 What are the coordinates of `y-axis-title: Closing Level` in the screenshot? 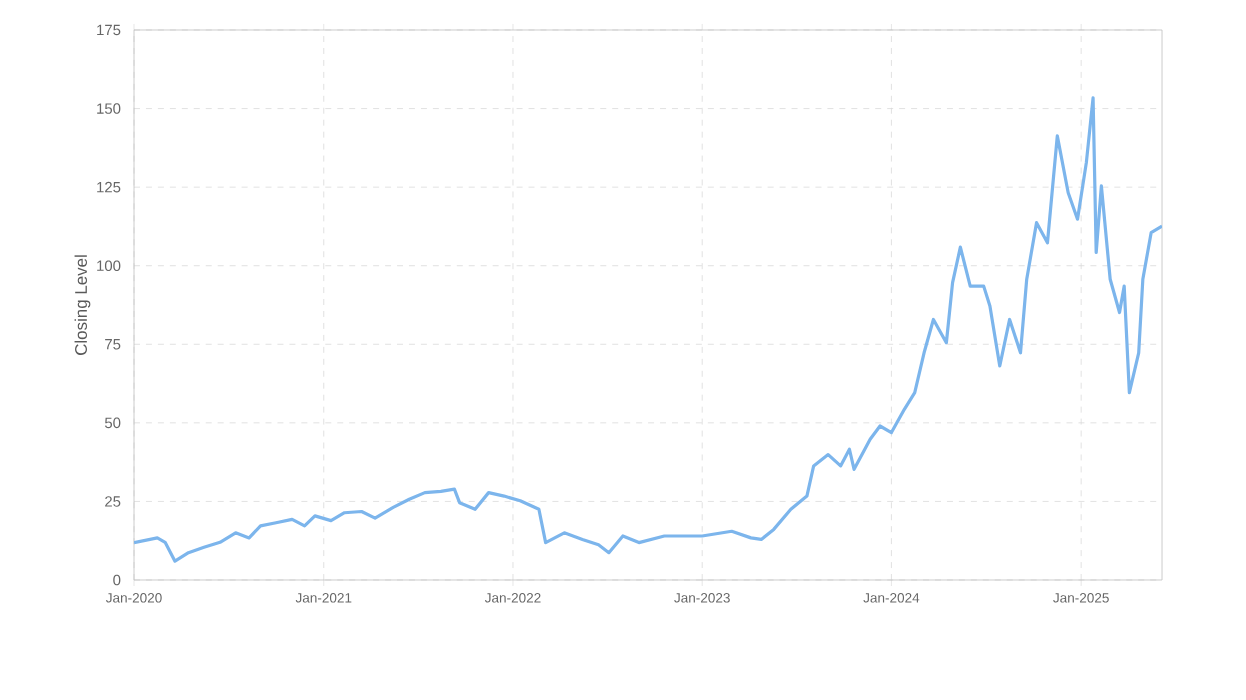 It's located at (82, 305).